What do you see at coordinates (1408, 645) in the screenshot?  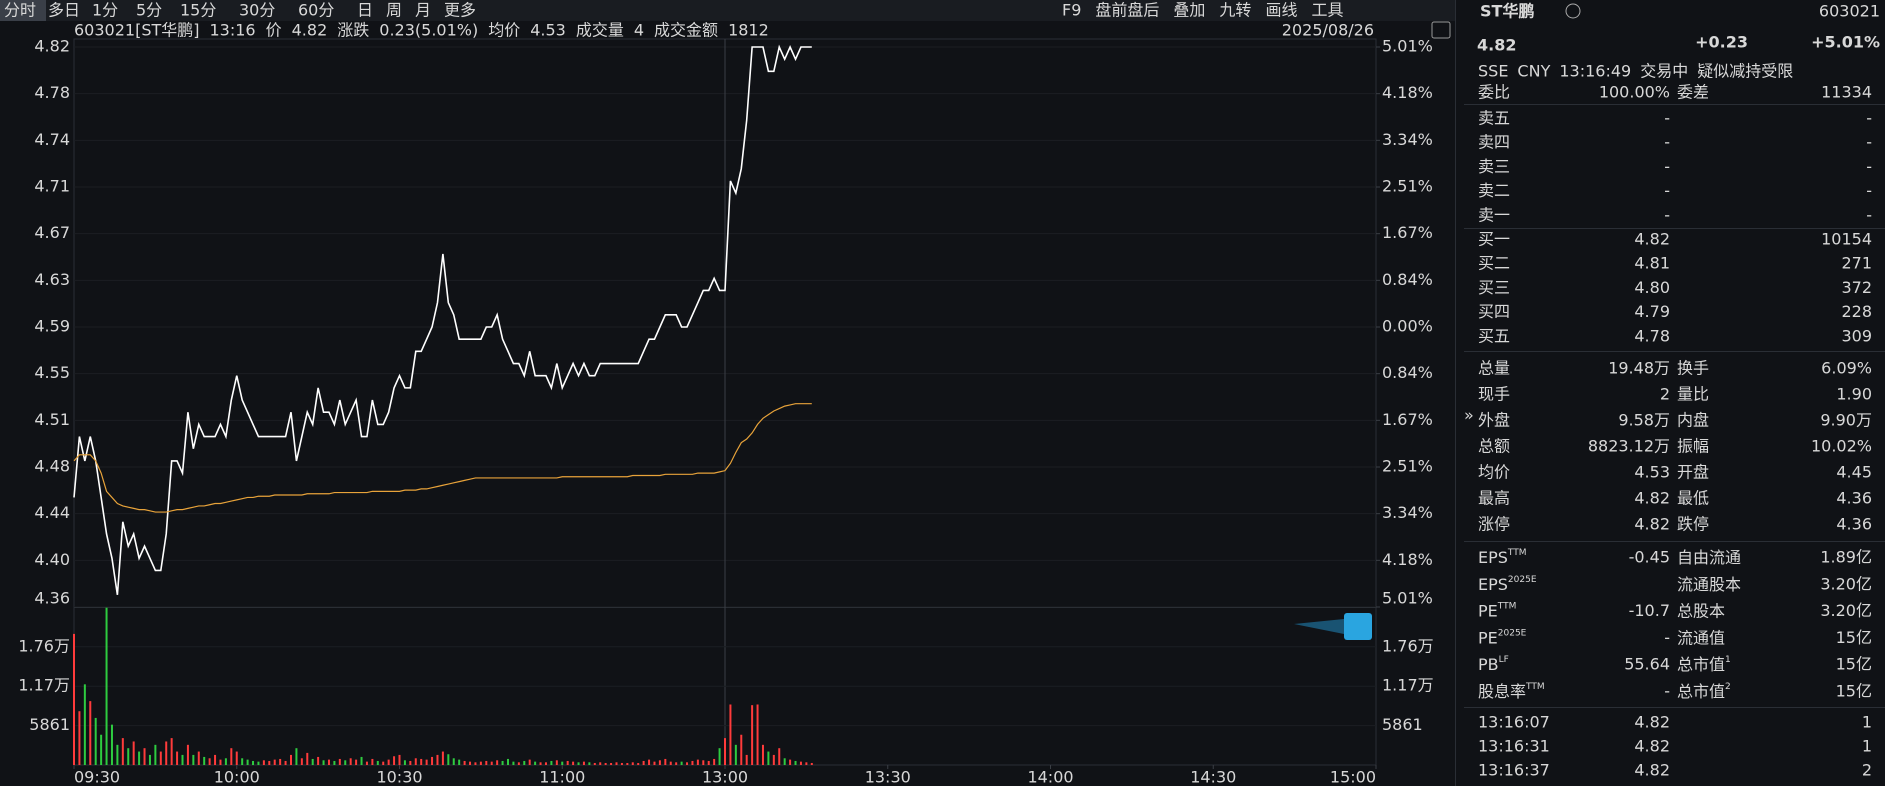 I see `y2-tick-label: 1.76万` at bounding box center [1408, 645].